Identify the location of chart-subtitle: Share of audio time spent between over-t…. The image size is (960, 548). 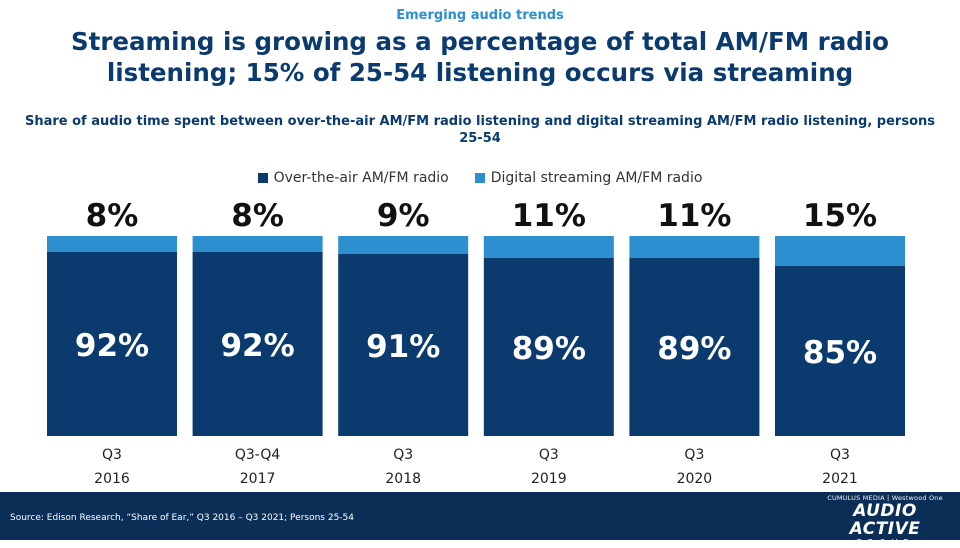
(480, 130).